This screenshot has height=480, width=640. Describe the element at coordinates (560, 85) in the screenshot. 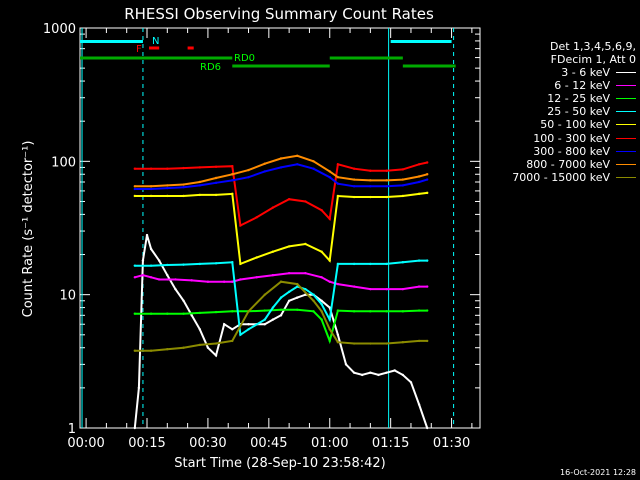

I see `legend-entry: 6 - 12 keV` at that location.